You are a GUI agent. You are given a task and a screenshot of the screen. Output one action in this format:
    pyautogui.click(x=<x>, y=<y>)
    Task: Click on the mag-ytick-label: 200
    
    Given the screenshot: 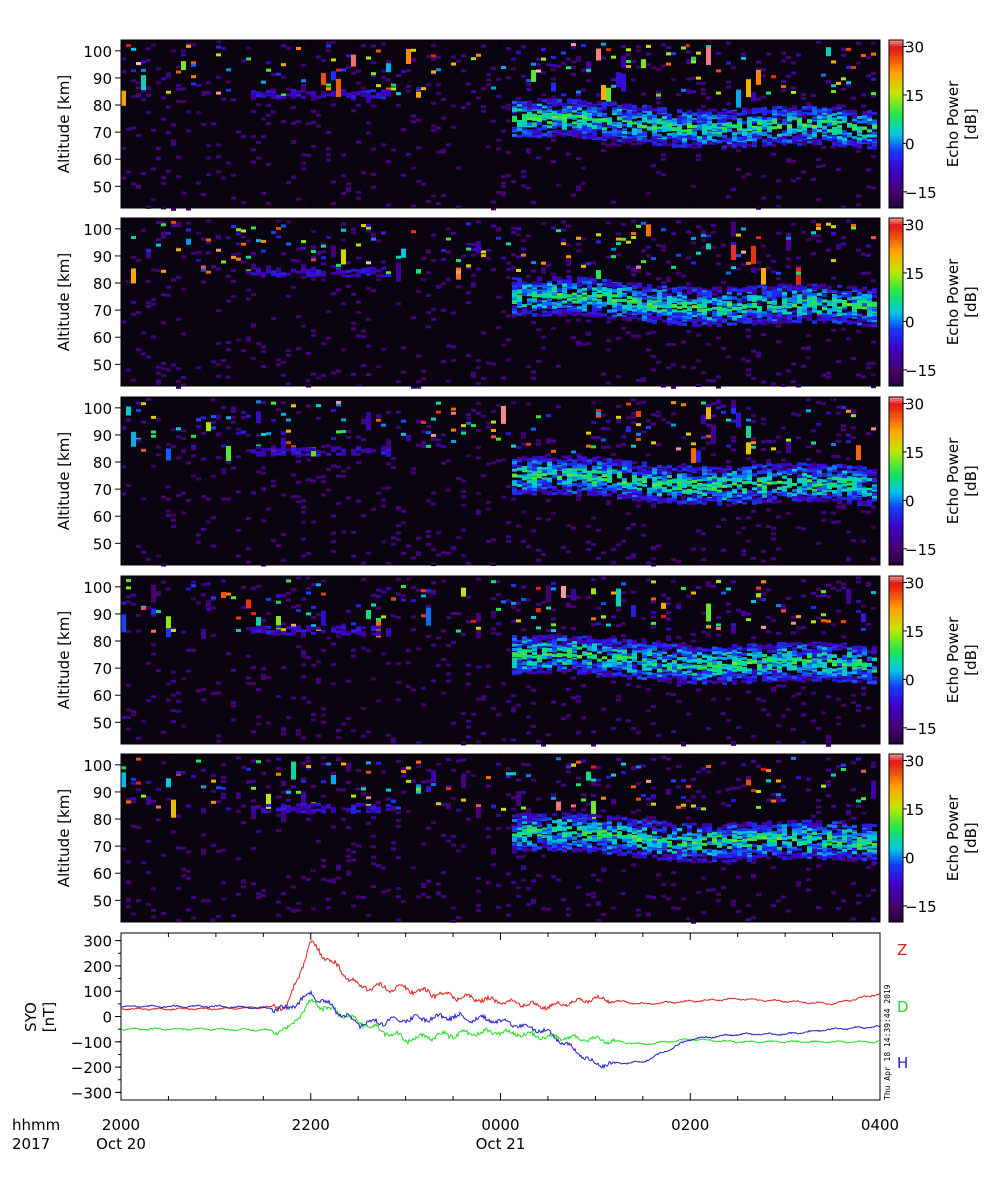 What is the action you would take?
    pyautogui.click(x=97, y=967)
    